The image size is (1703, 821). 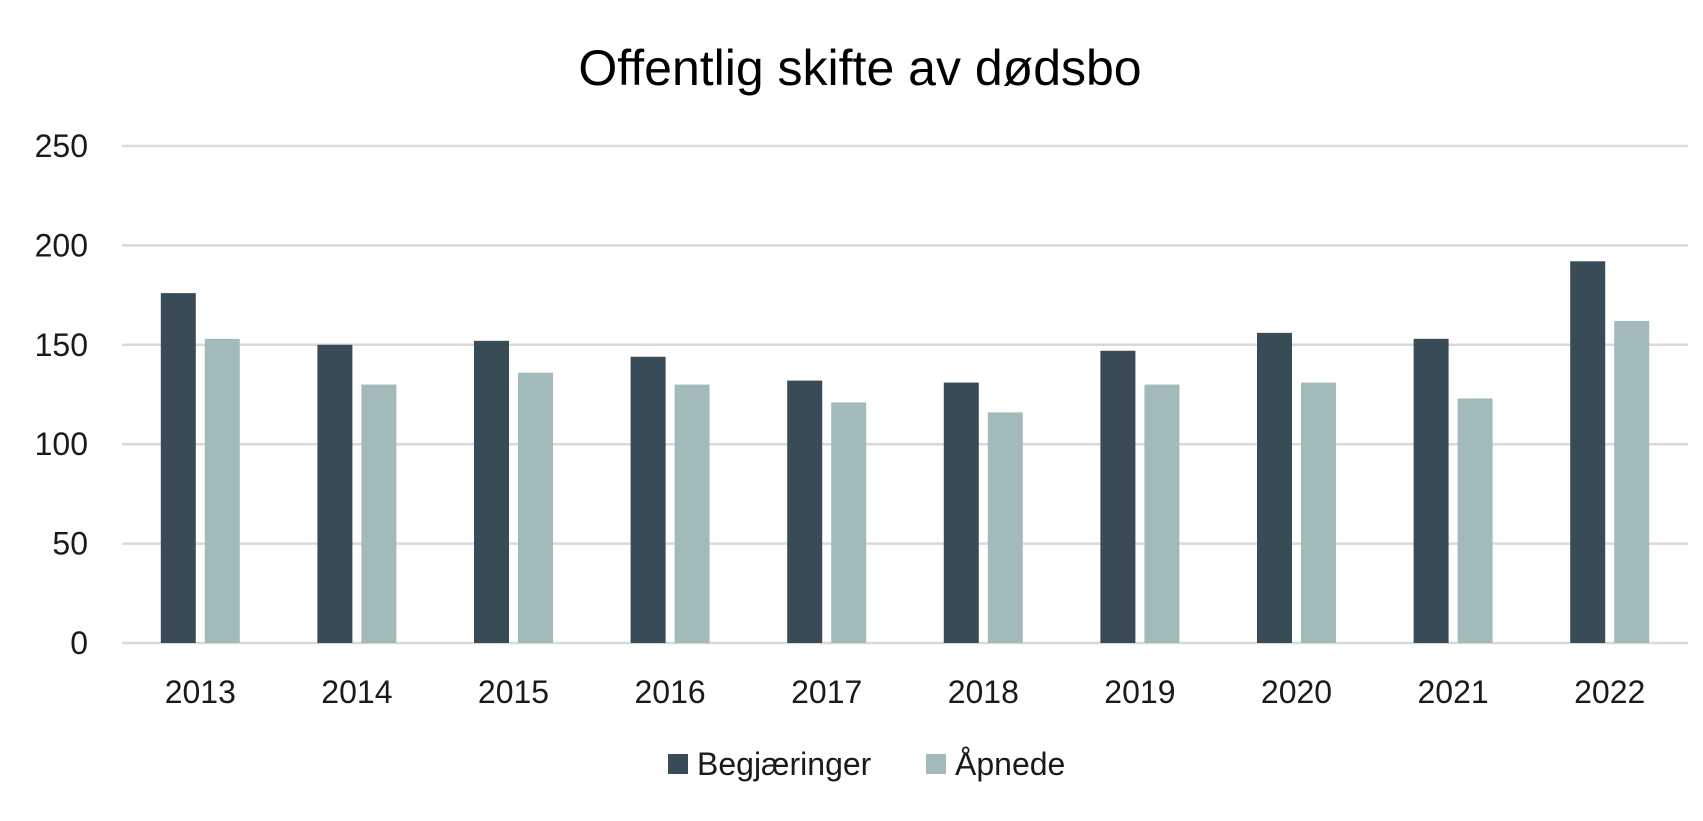 What do you see at coordinates (61, 394) in the screenshot?
I see `y-axis-ticks: 0 50 100 150 200 250` at bounding box center [61, 394].